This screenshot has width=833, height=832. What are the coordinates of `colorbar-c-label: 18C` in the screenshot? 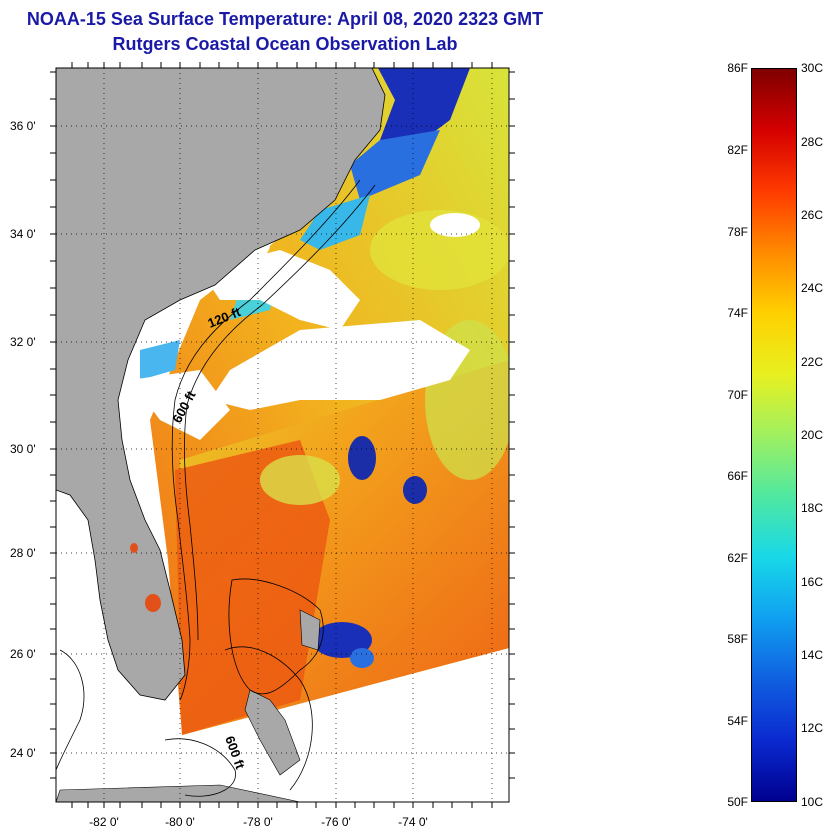 It's located at (812, 508).